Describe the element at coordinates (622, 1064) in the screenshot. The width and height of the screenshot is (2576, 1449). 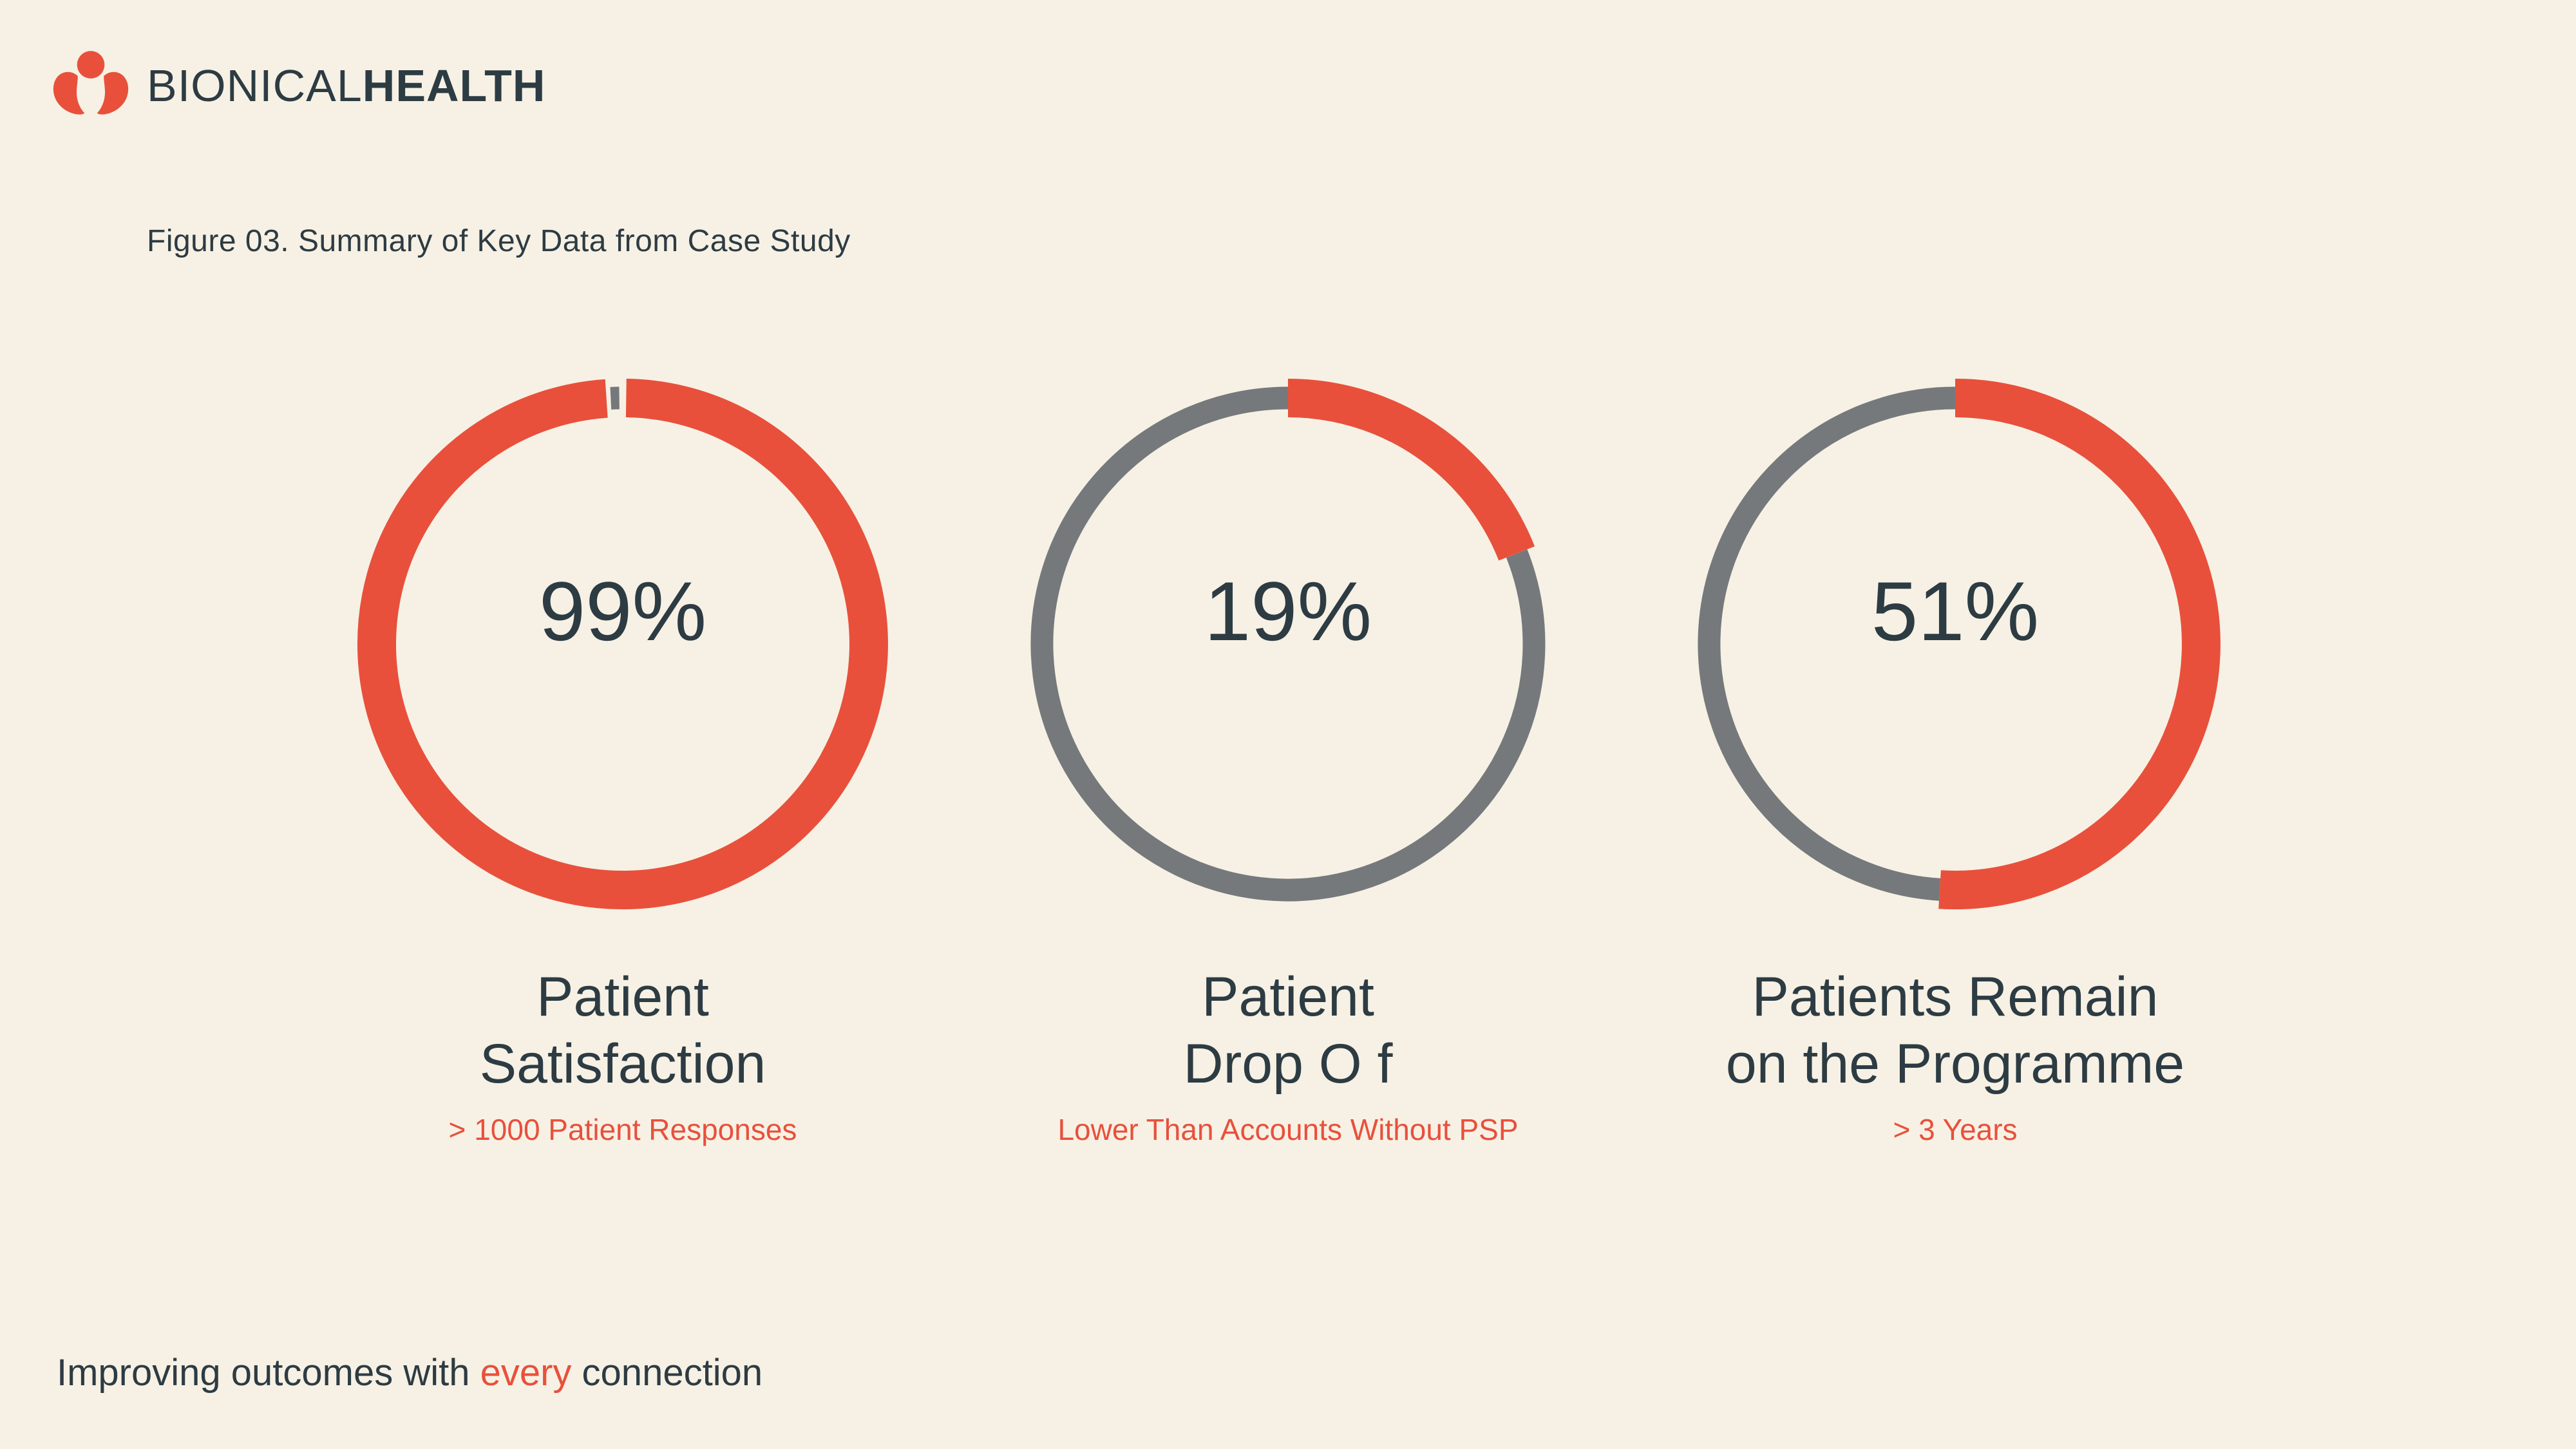
I see `donut-title-line: Satisfaction` at that location.